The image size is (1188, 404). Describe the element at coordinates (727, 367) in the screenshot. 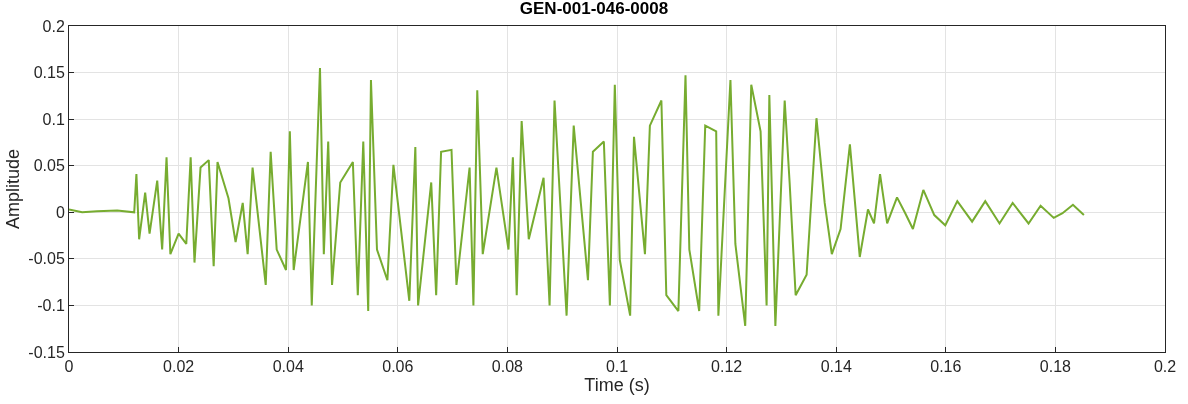

I see `x-tick-label: 0.12` at that location.